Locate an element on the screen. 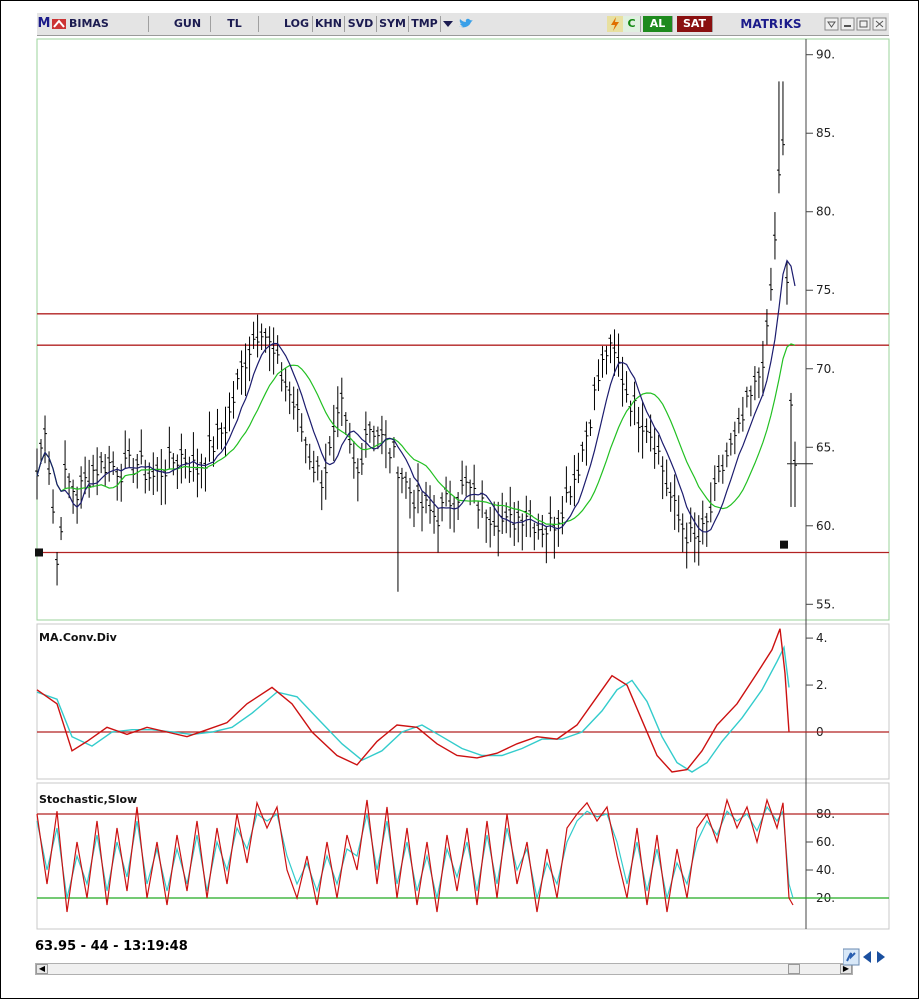 The image size is (921, 1002). symbol-field: BIMAS is located at coordinates (108, 24).